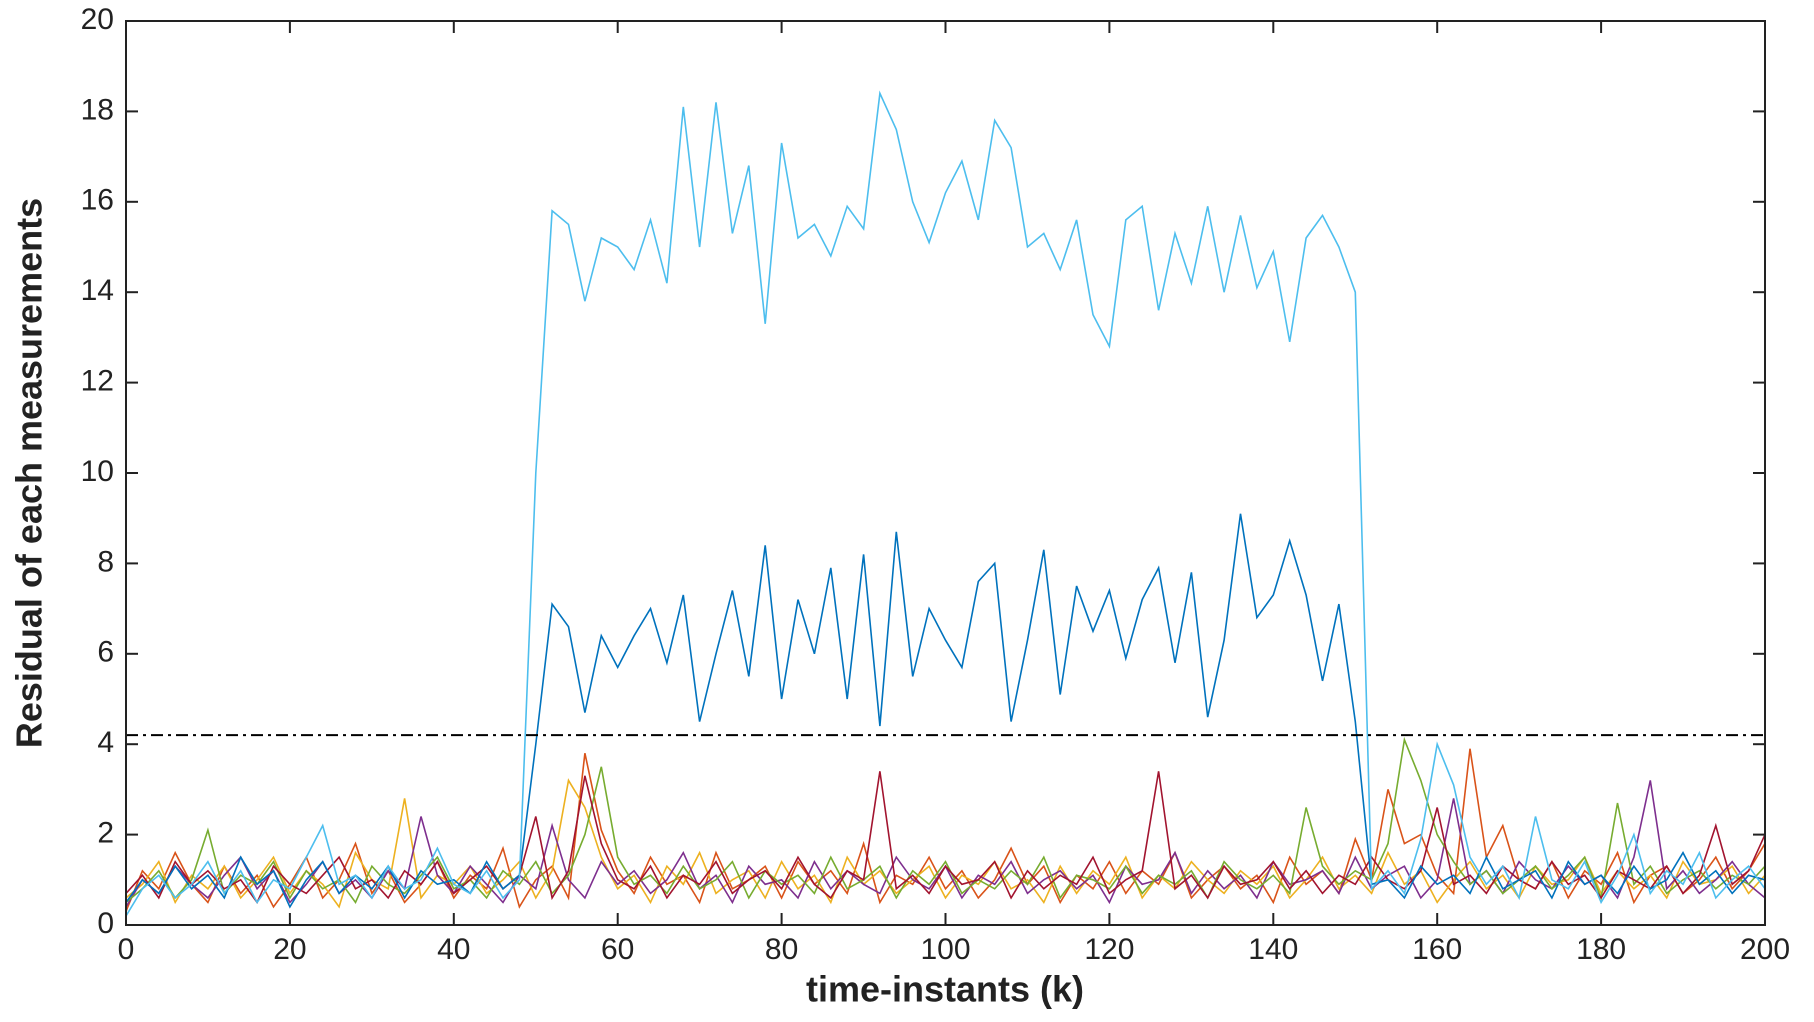  What do you see at coordinates (617, 949) in the screenshot?
I see `x-tick-label: 60` at bounding box center [617, 949].